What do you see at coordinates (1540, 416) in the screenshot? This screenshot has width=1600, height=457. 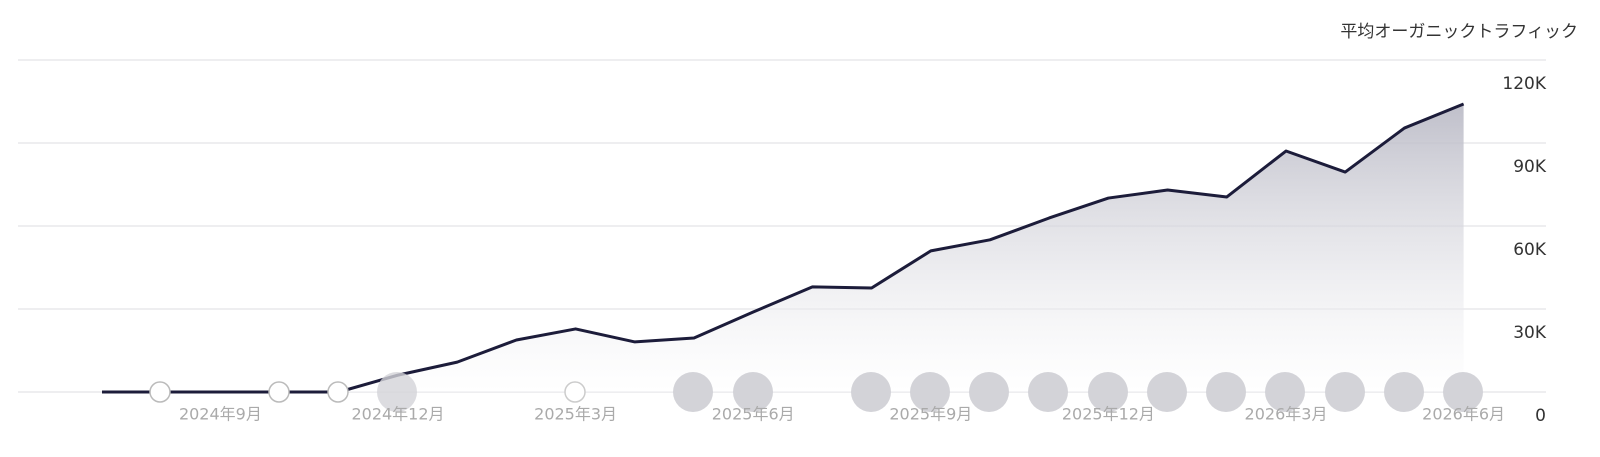 I see `y-tick-label: 0` at bounding box center [1540, 416].